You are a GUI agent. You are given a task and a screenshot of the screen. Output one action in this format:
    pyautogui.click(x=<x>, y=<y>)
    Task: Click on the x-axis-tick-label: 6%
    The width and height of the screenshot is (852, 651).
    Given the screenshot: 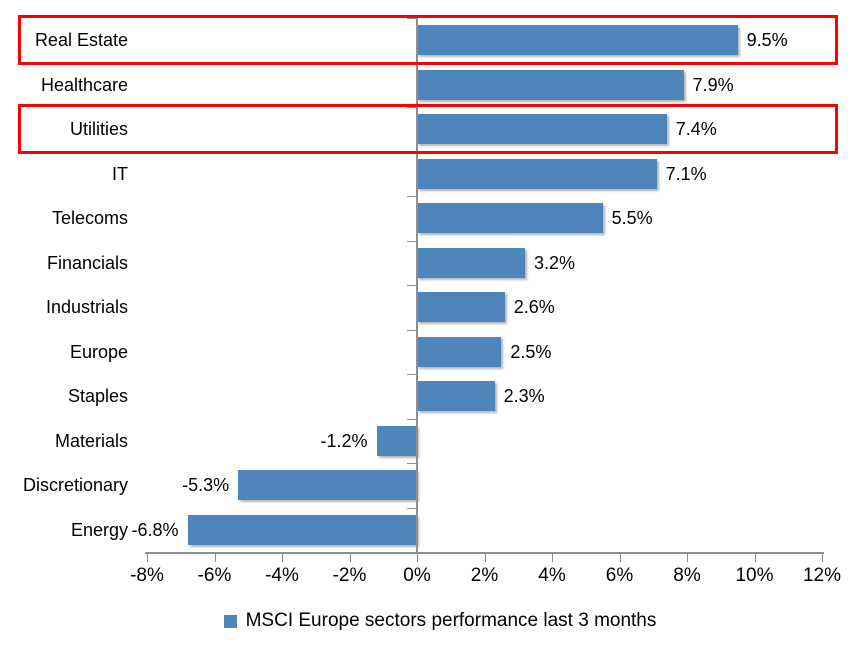 What is the action you would take?
    pyautogui.click(x=619, y=575)
    